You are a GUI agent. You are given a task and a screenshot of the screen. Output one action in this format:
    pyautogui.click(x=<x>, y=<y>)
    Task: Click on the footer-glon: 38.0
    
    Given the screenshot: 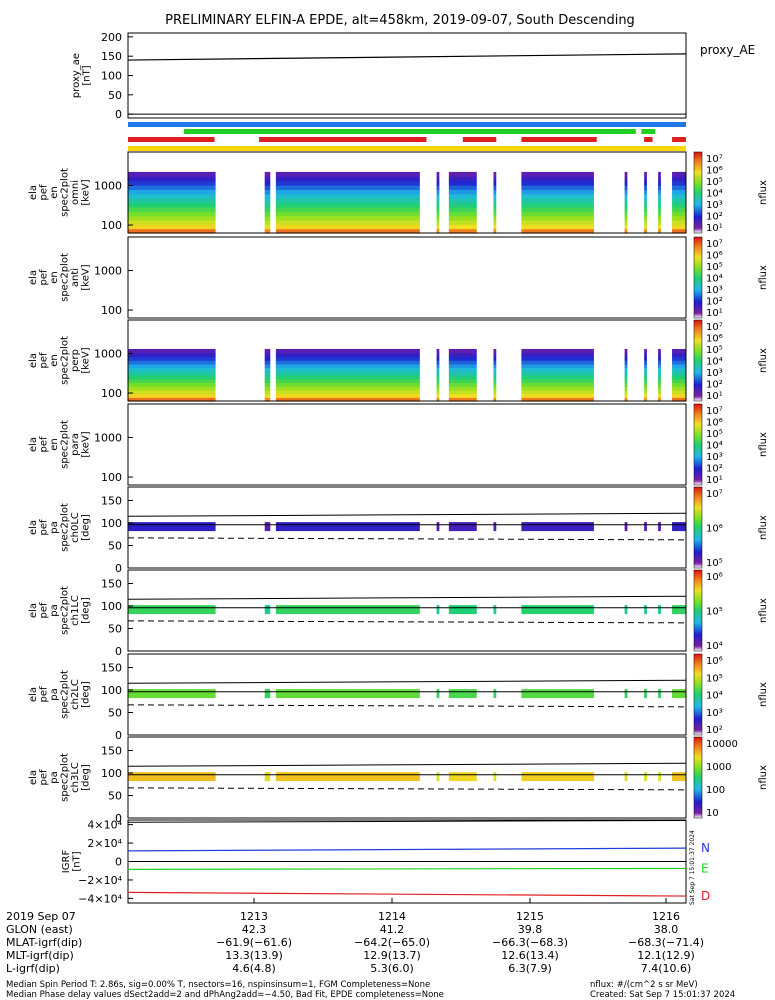 What is the action you would take?
    pyautogui.click(x=666, y=929)
    